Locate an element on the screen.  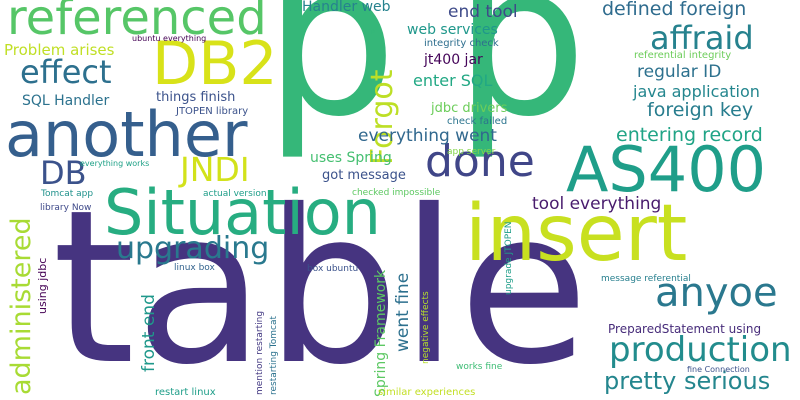
cloud-word: front end is located at coordinates (149, 333).